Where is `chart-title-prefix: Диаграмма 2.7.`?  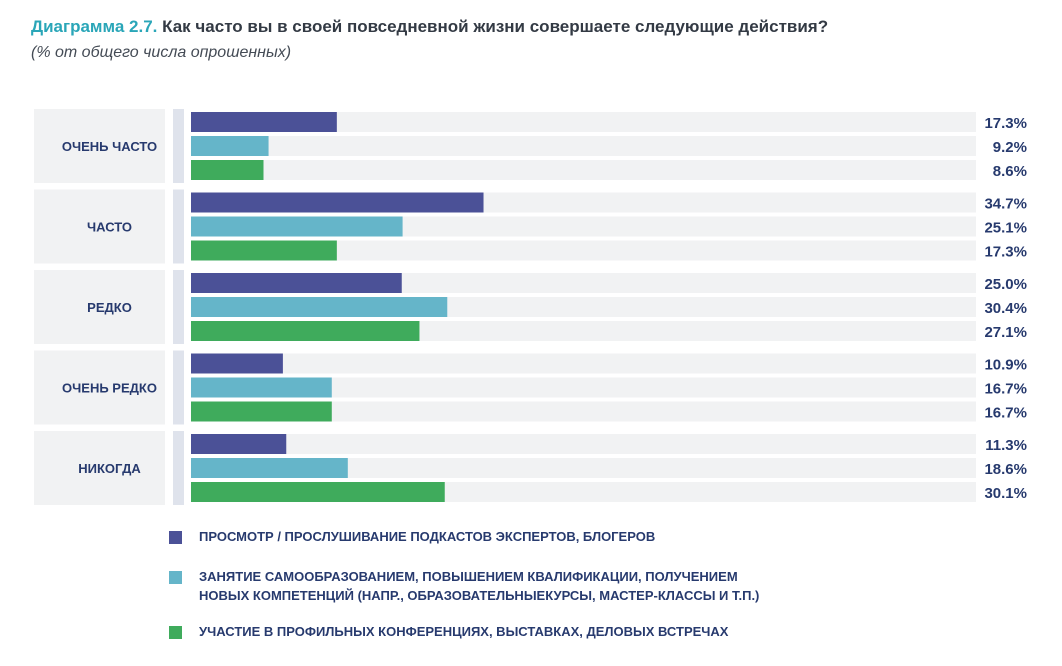 chart-title-prefix: Диаграмма 2.7. is located at coordinates (94, 26).